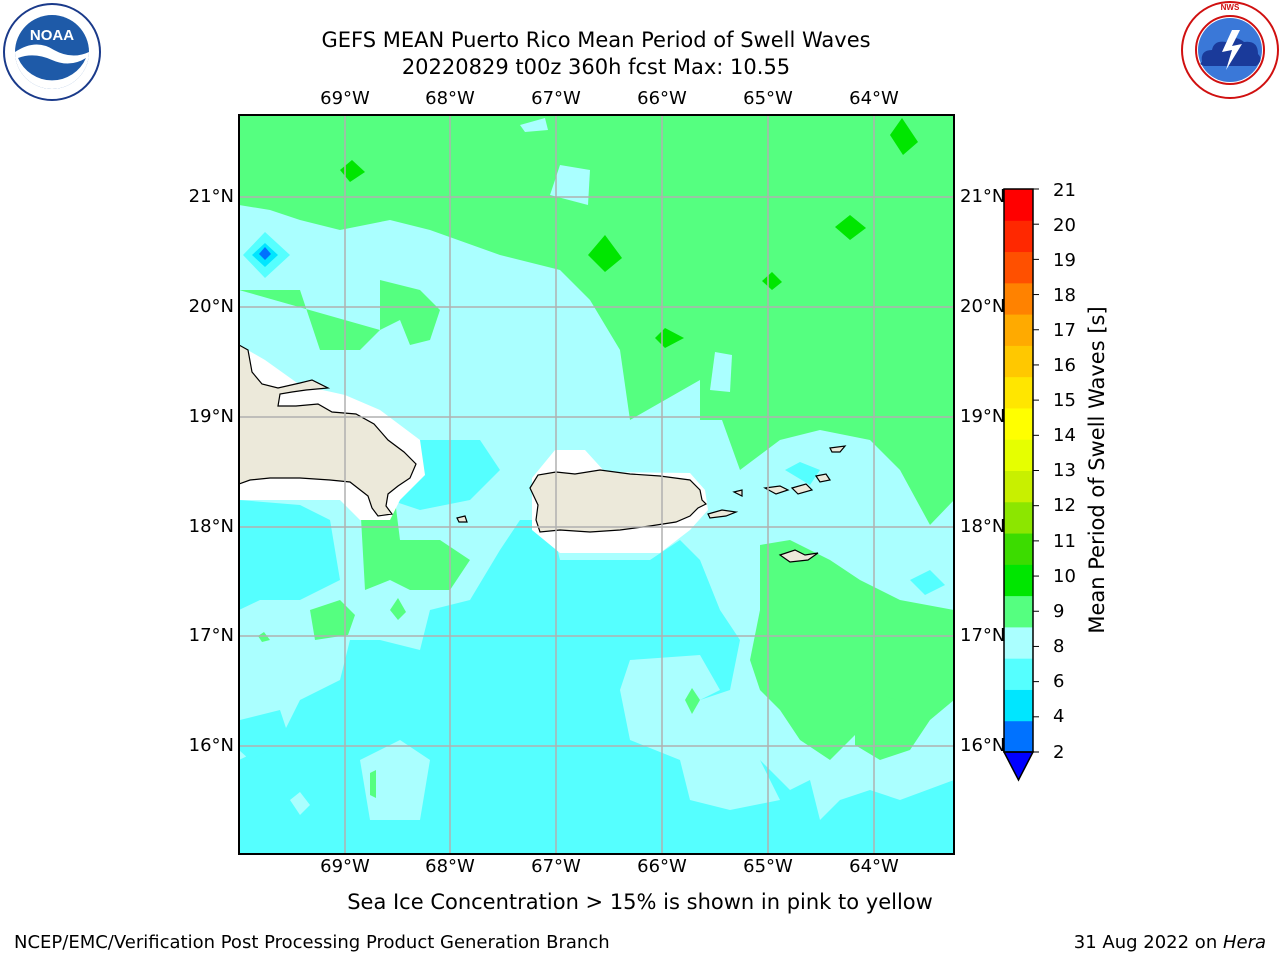 The width and height of the screenshot is (1280, 960). I want to click on colorbar-tick: 12, so click(1064, 505).